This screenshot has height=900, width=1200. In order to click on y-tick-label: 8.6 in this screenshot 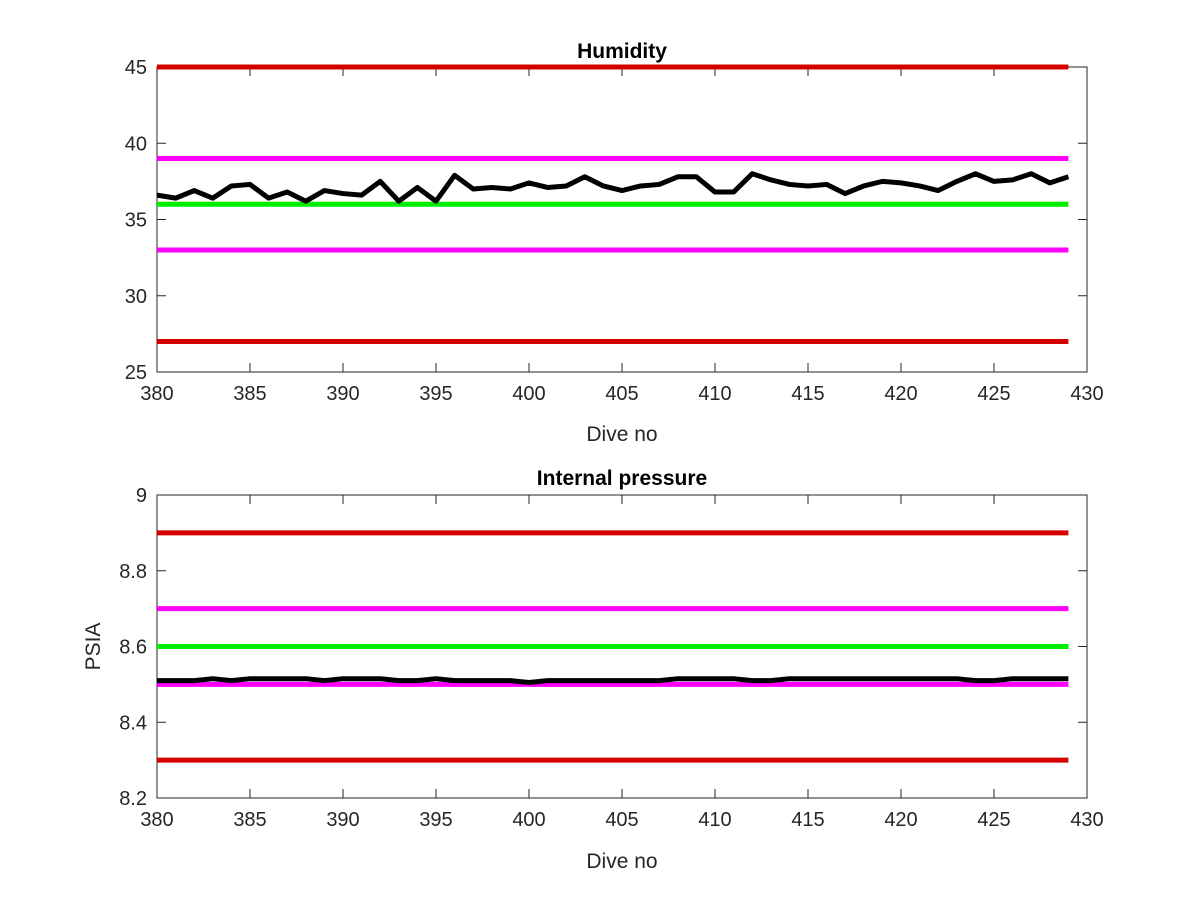, I will do `click(133, 648)`.